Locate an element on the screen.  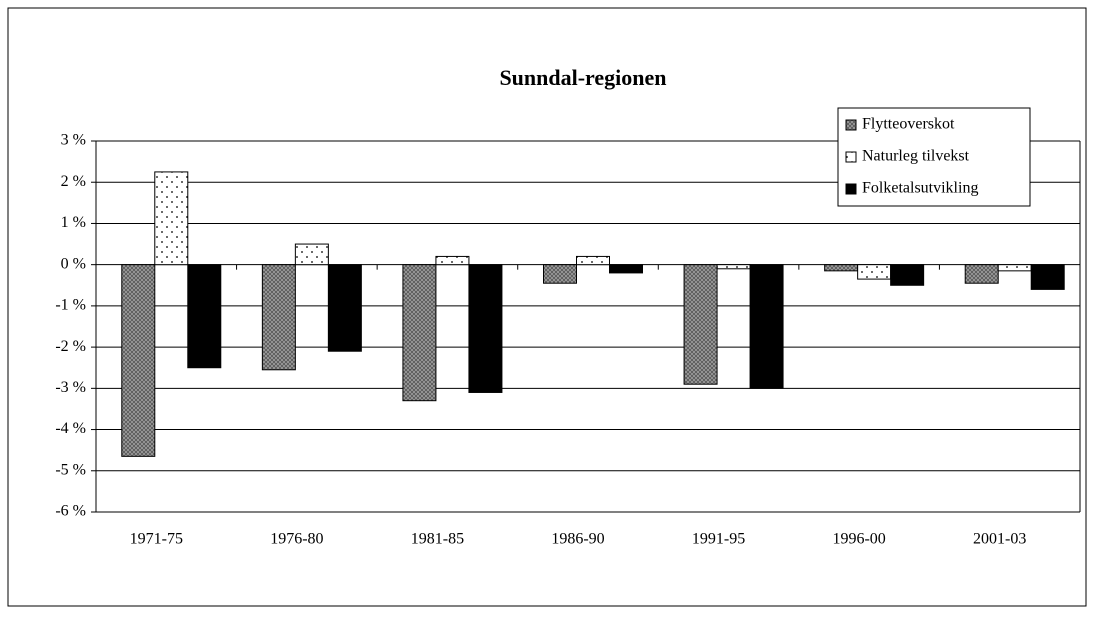
y-tick-label: 2 % is located at coordinates (73, 181).